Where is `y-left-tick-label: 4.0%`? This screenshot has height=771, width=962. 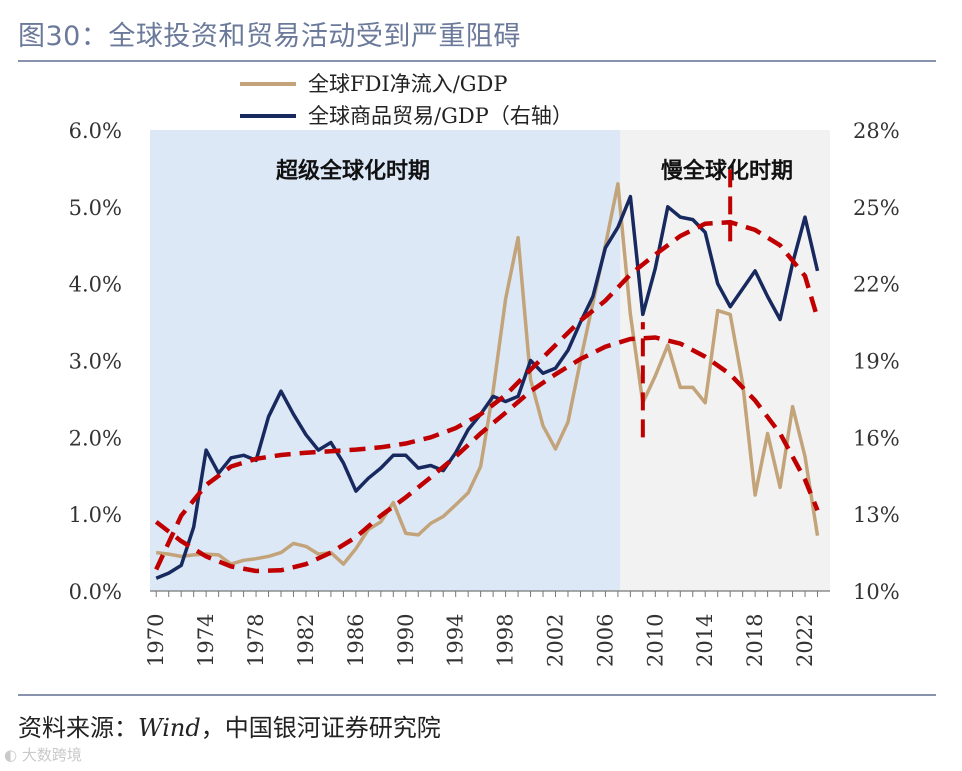
y-left-tick-label: 4.0% is located at coordinates (95, 285).